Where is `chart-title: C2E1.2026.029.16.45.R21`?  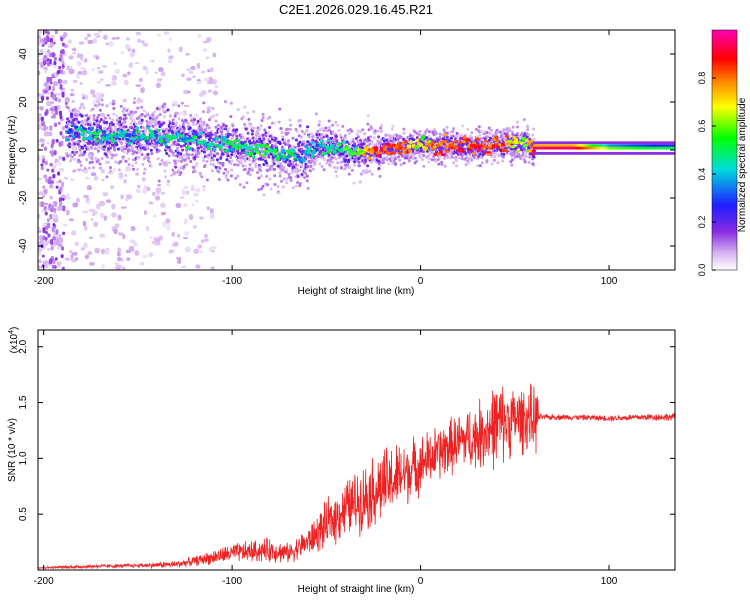
chart-title: C2E1.2026.029.16.45.R21 is located at coordinates (356, 9).